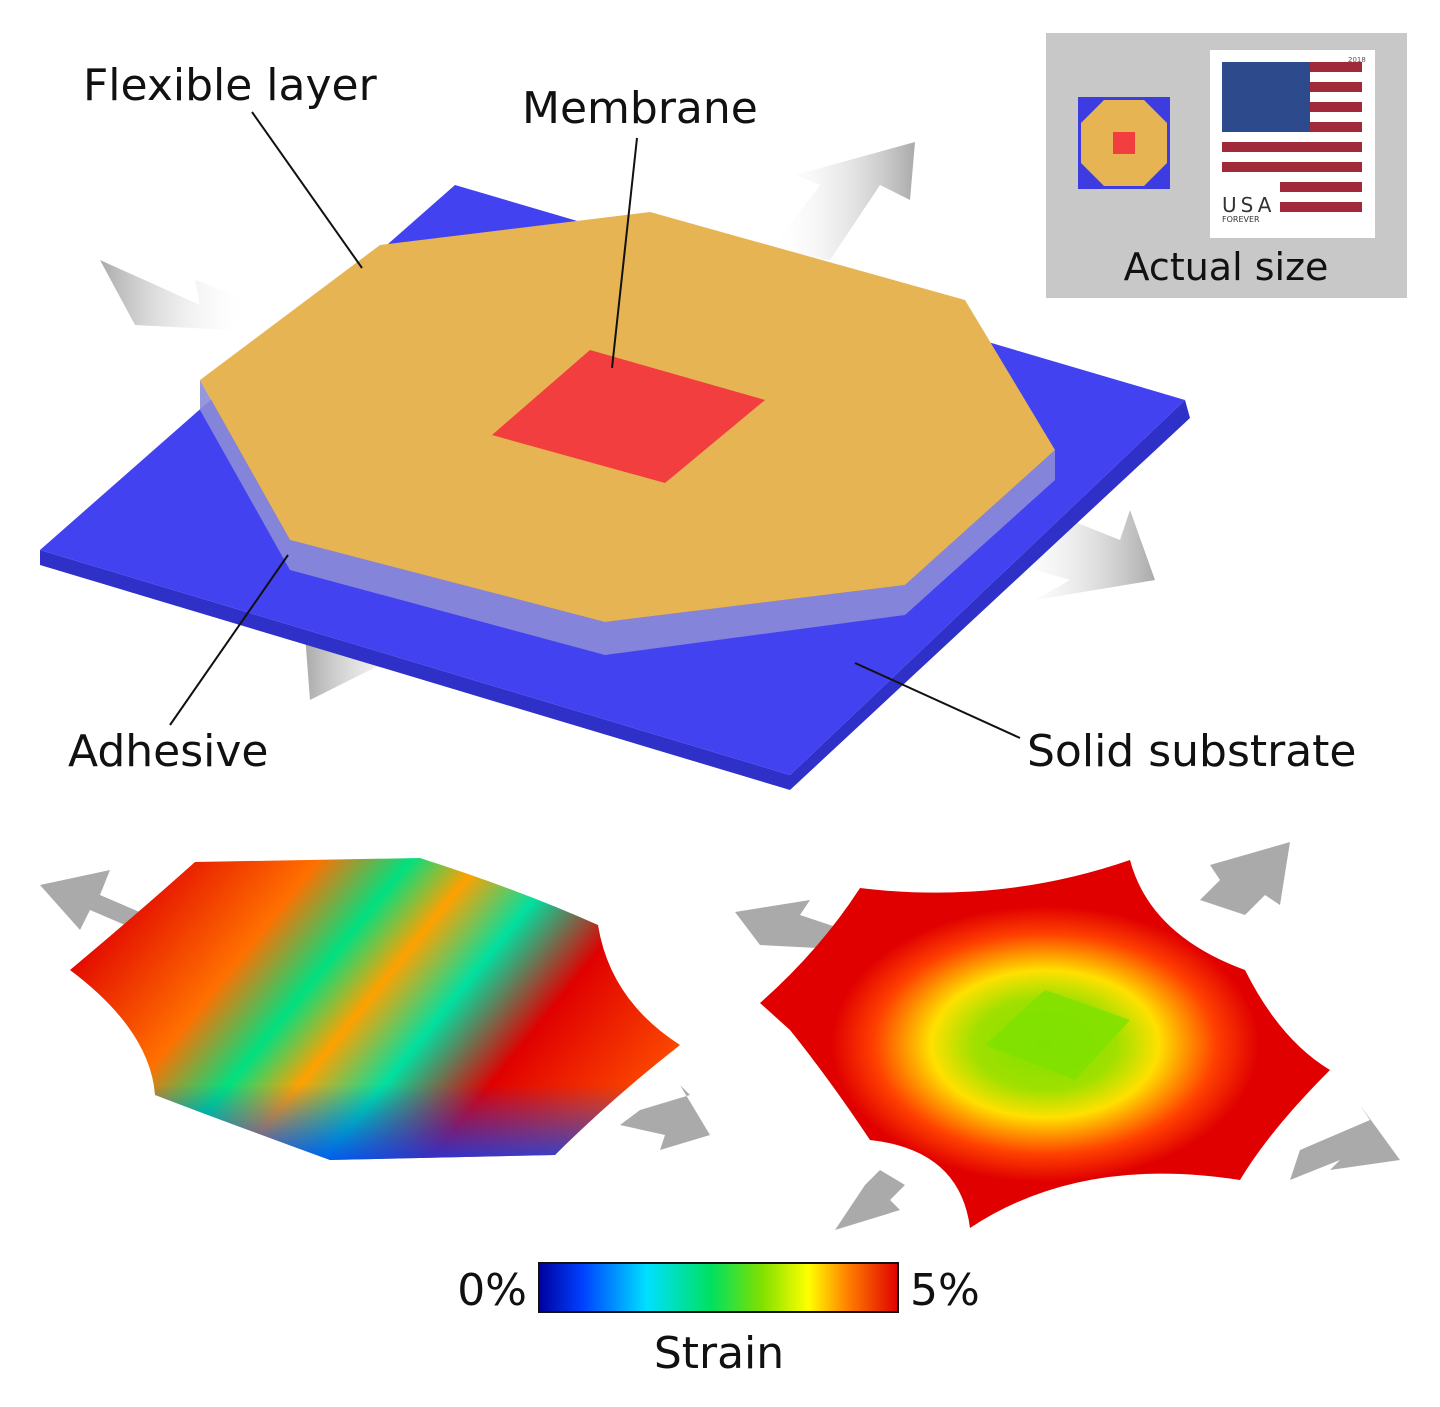 This screenshot has height=1407, width=1440. Describe the element at coordinates (718, 1287) in the screenshot. I see `colorbar-gradient` at that location.